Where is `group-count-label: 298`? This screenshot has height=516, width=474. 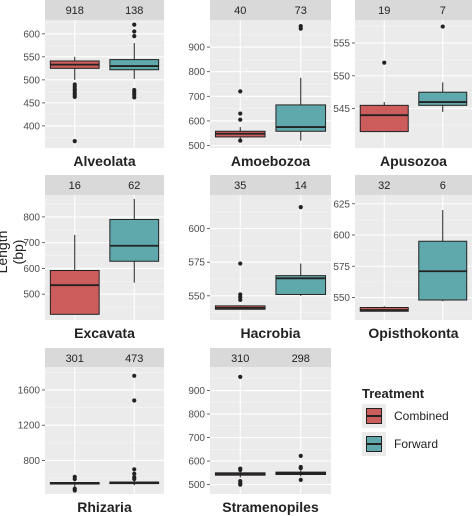 group-count-label: 298 is located at coordinates (301, 359).